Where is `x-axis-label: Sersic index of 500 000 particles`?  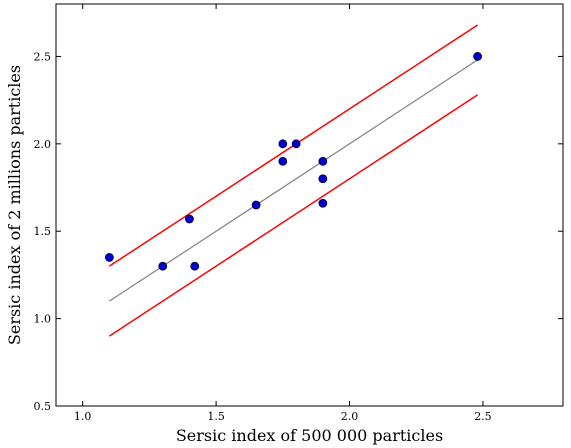
x-axis-label: Sersic index of 500 000 particles is located at coordinates (309, 435).